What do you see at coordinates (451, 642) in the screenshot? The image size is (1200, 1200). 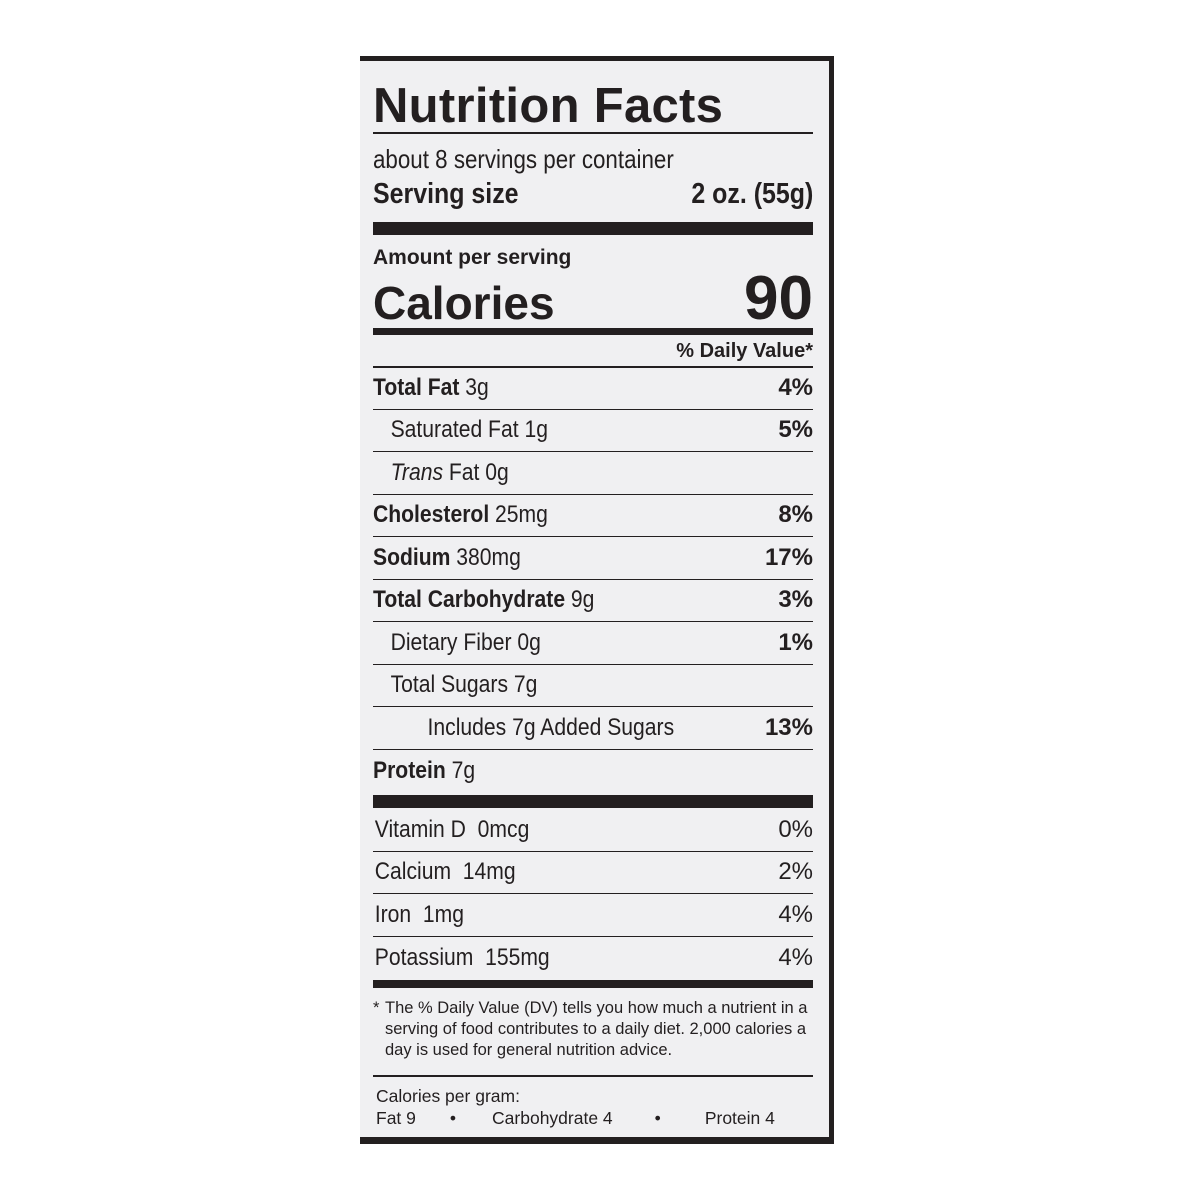 I see `nutrient-name: Dietary Fiber` at bounding box center [451, 642].